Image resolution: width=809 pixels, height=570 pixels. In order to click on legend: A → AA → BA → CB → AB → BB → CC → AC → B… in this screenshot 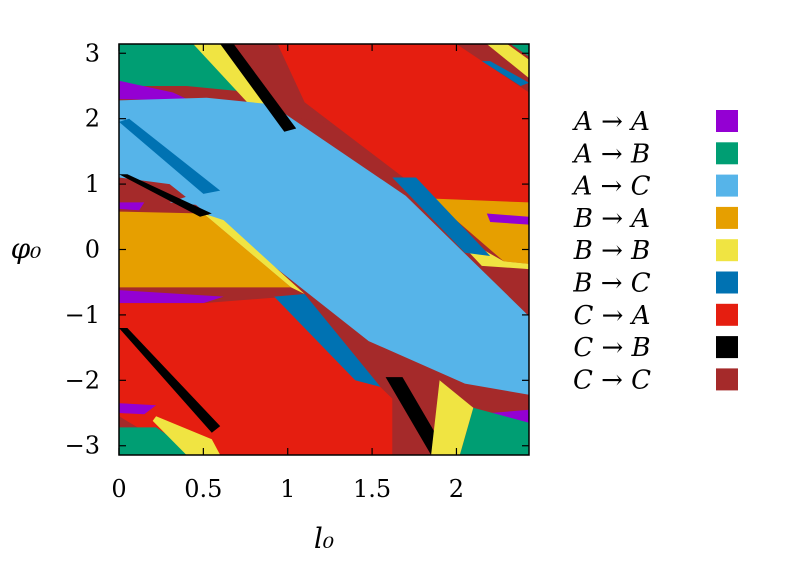, I will do `click(655, 251)`.